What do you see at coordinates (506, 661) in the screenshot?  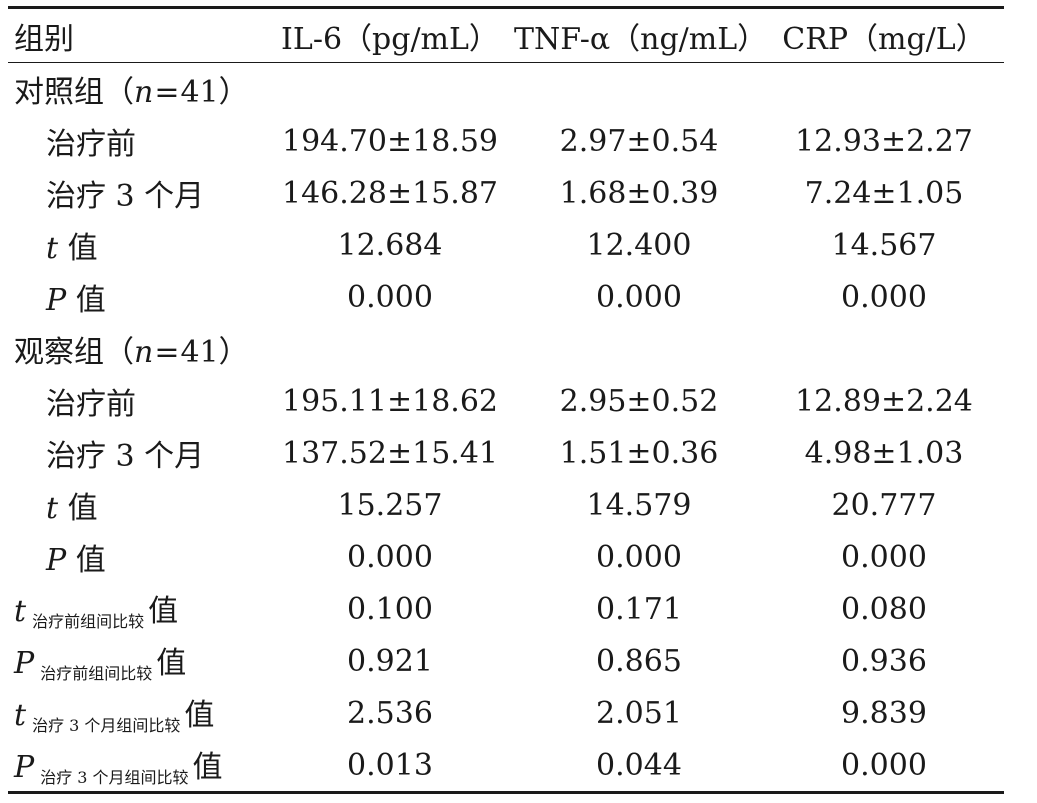 I see `table-row: P 治疗前组间比较值 0.921 0.865 0.936` at bounding box center [506, 661].